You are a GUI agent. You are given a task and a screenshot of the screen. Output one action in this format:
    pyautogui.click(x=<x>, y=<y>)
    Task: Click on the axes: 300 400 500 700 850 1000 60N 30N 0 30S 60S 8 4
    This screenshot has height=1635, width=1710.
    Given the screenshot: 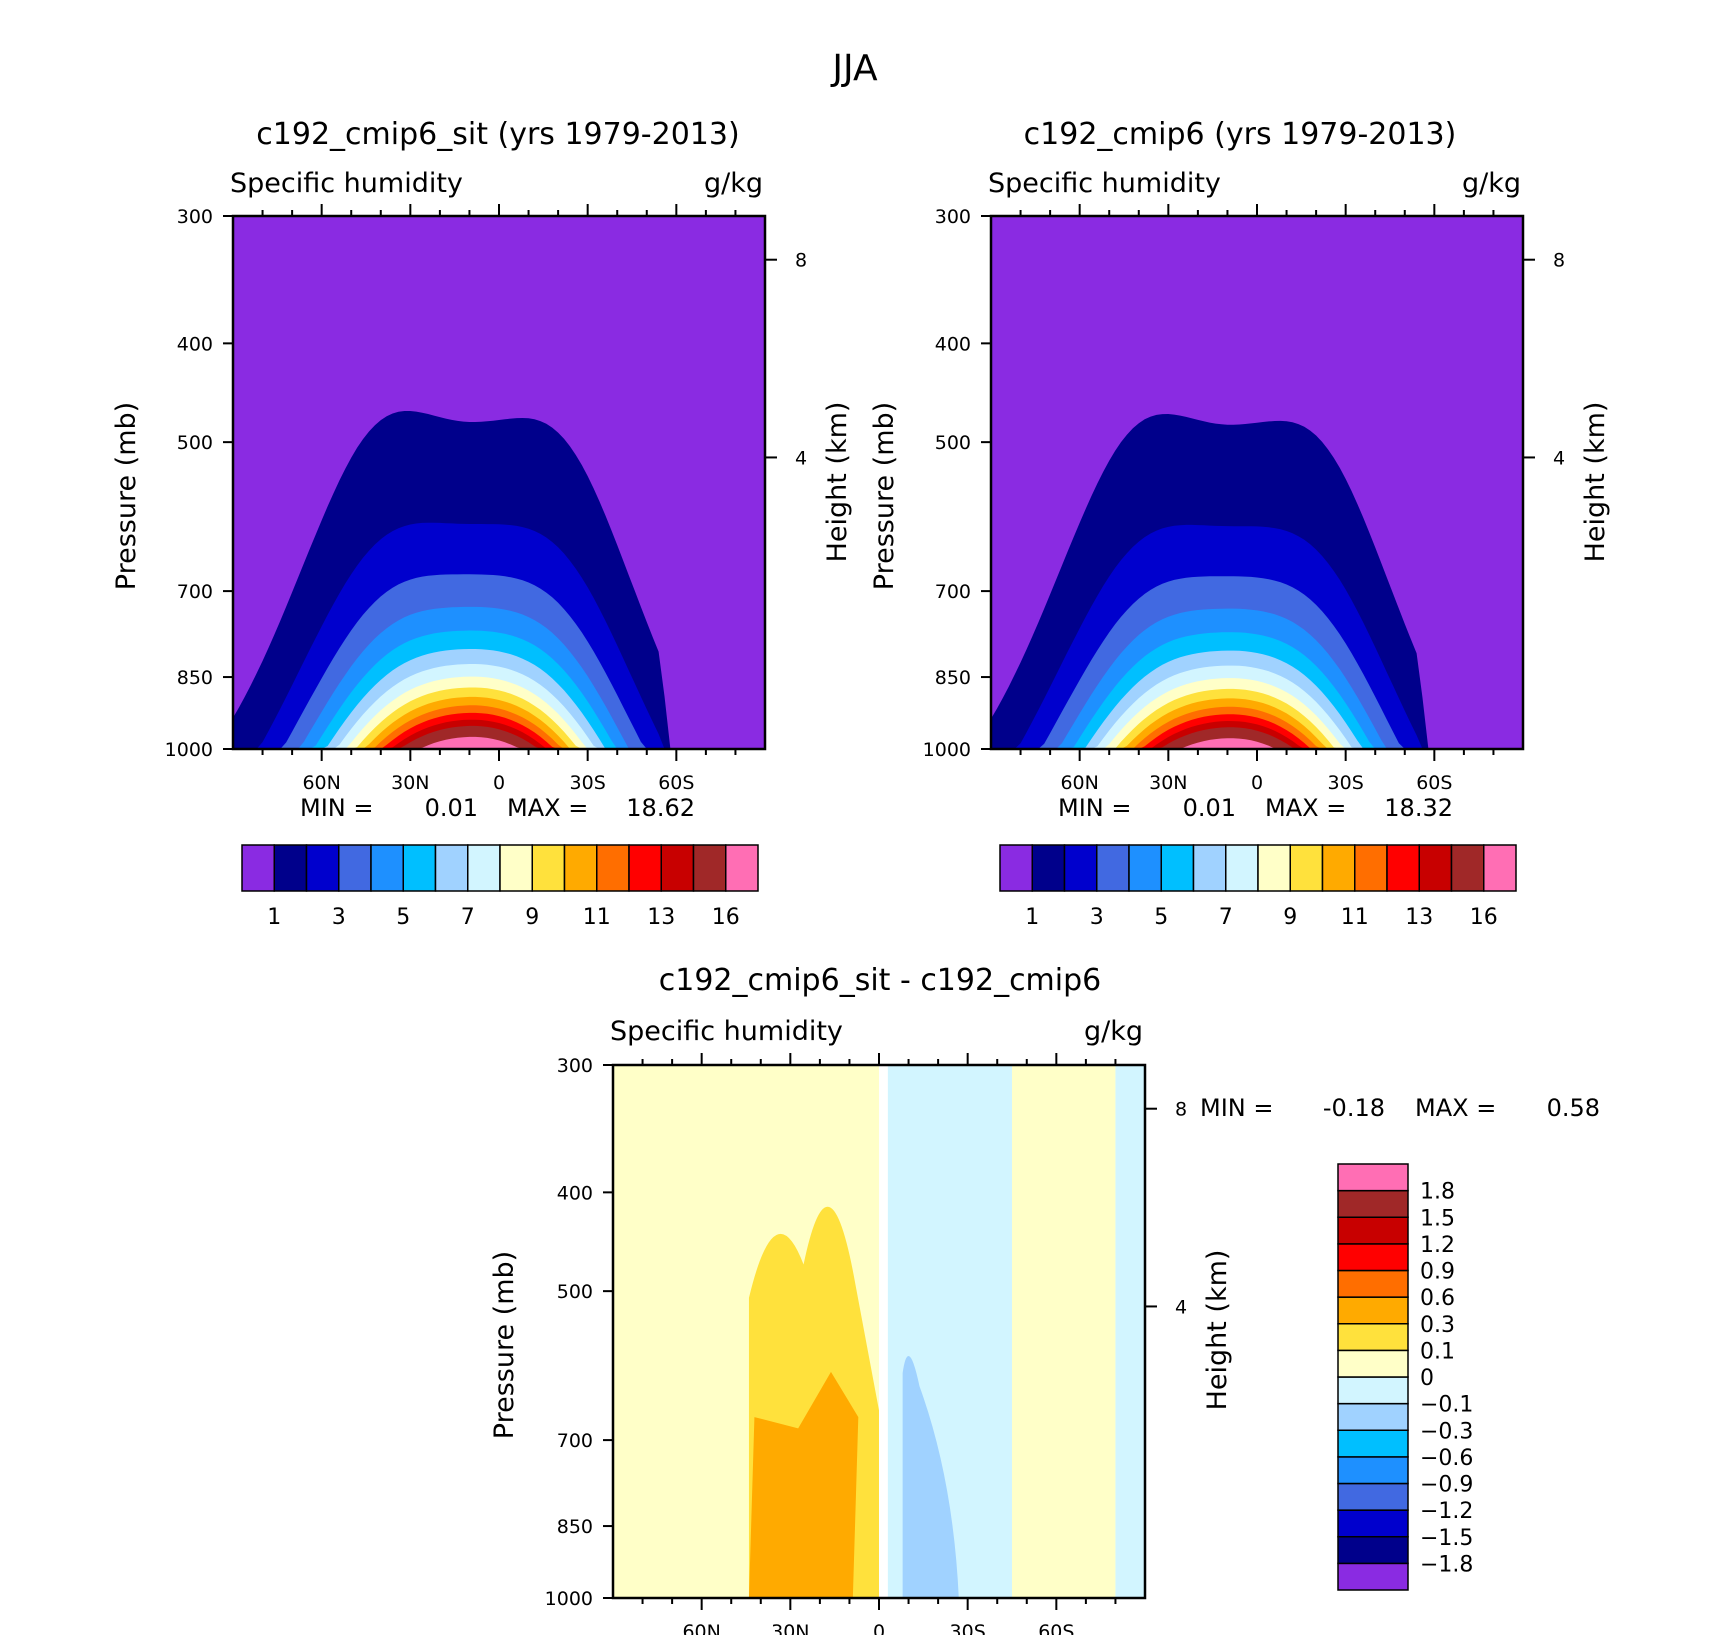 What is the action you would take?
    pyautogui.click(x=866, y=1344)
    